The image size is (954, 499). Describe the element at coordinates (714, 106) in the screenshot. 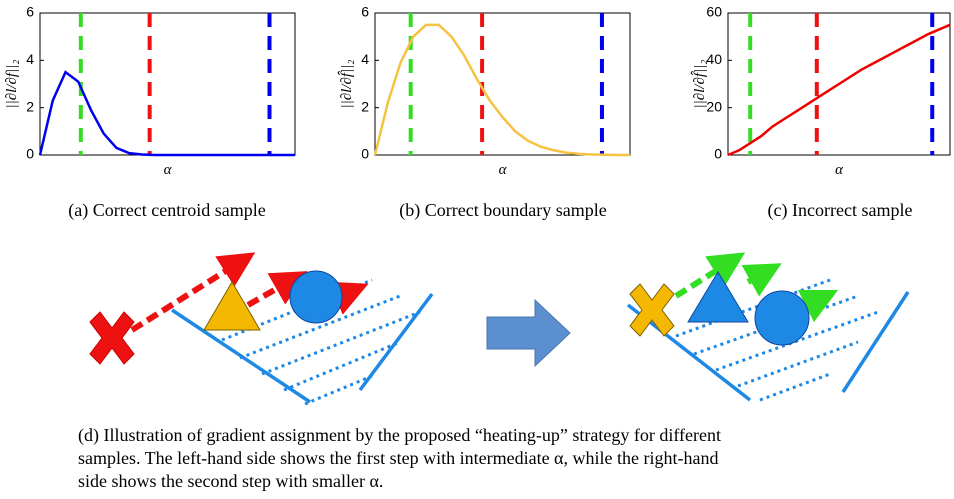

I see `y-tick-label: 20` at that location.